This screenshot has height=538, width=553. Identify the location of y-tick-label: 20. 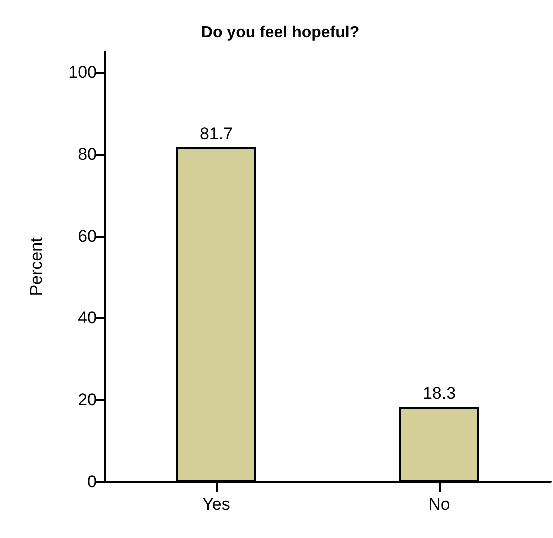
(87, 400).